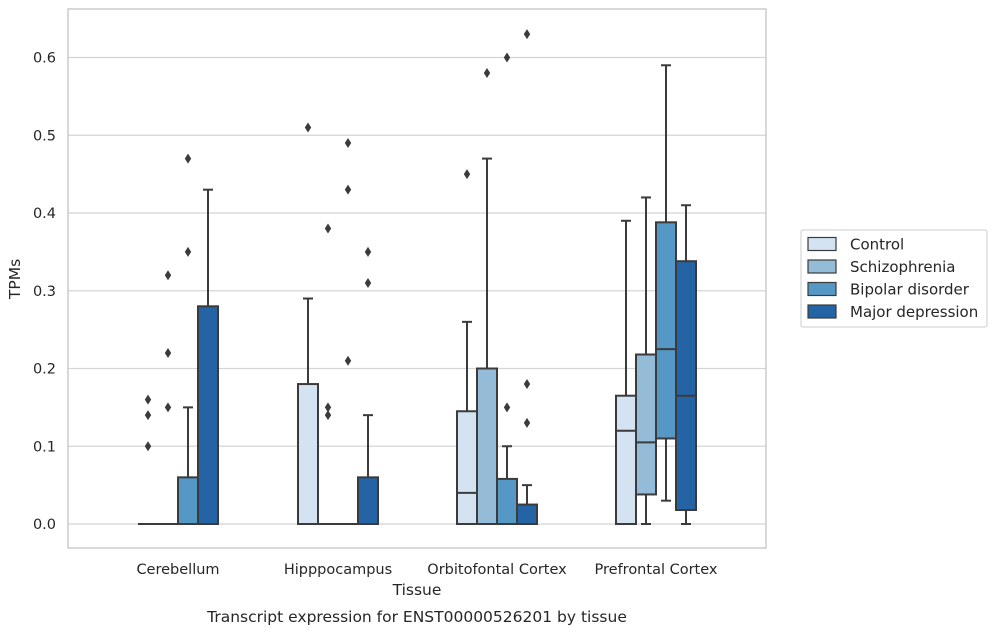 The width and height of the screenshot is (997, 634). Describe the element at coordinates (44, 525) in the screenshot. I see `y-tick-label: 0.0` at that location.